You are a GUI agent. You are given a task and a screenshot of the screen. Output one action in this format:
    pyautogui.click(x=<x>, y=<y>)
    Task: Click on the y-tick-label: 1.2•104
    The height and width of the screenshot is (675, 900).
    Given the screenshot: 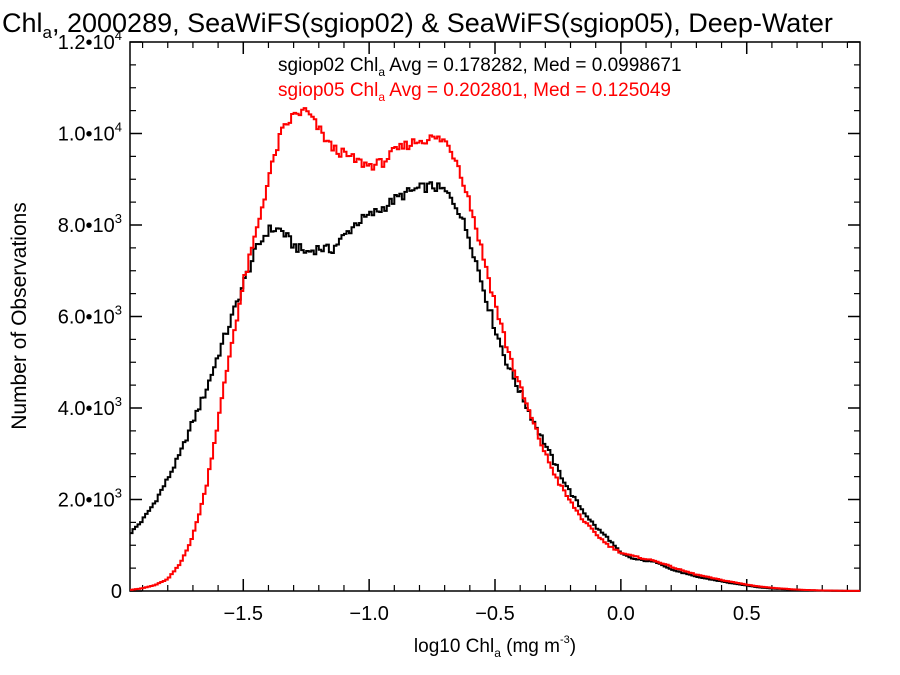 What is the action you would take?
    pyautogui.click(x=90, y=41)
    